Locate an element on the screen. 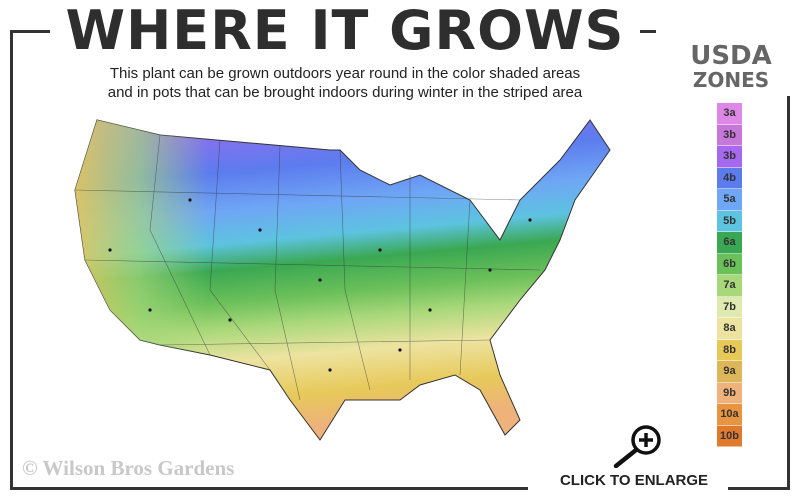 This screenshot has height=500, width=800. legend-zone-8b: 8b is located at coordinates (729, 350).